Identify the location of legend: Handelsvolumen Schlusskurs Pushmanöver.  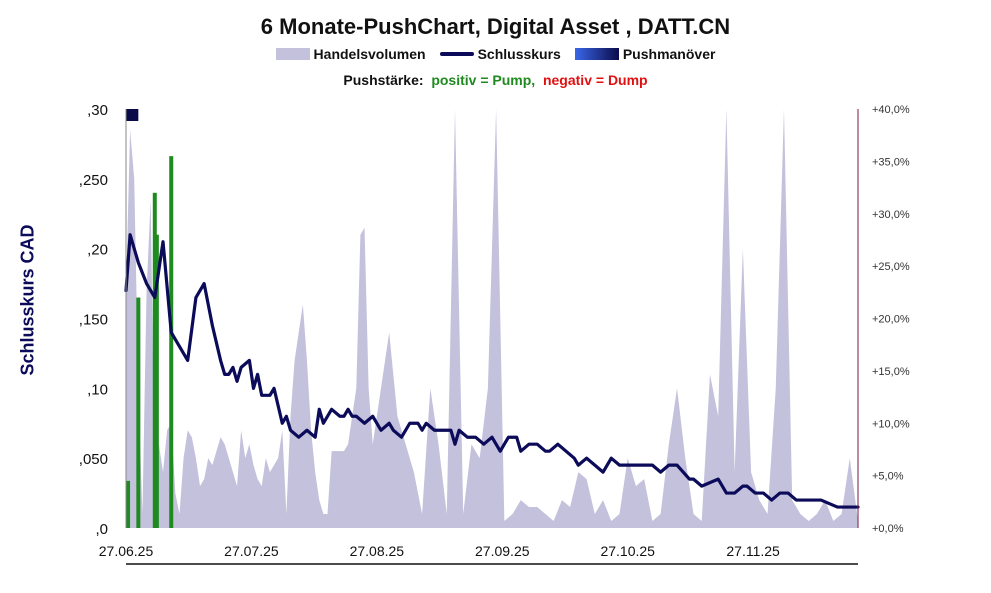
(495, 54).